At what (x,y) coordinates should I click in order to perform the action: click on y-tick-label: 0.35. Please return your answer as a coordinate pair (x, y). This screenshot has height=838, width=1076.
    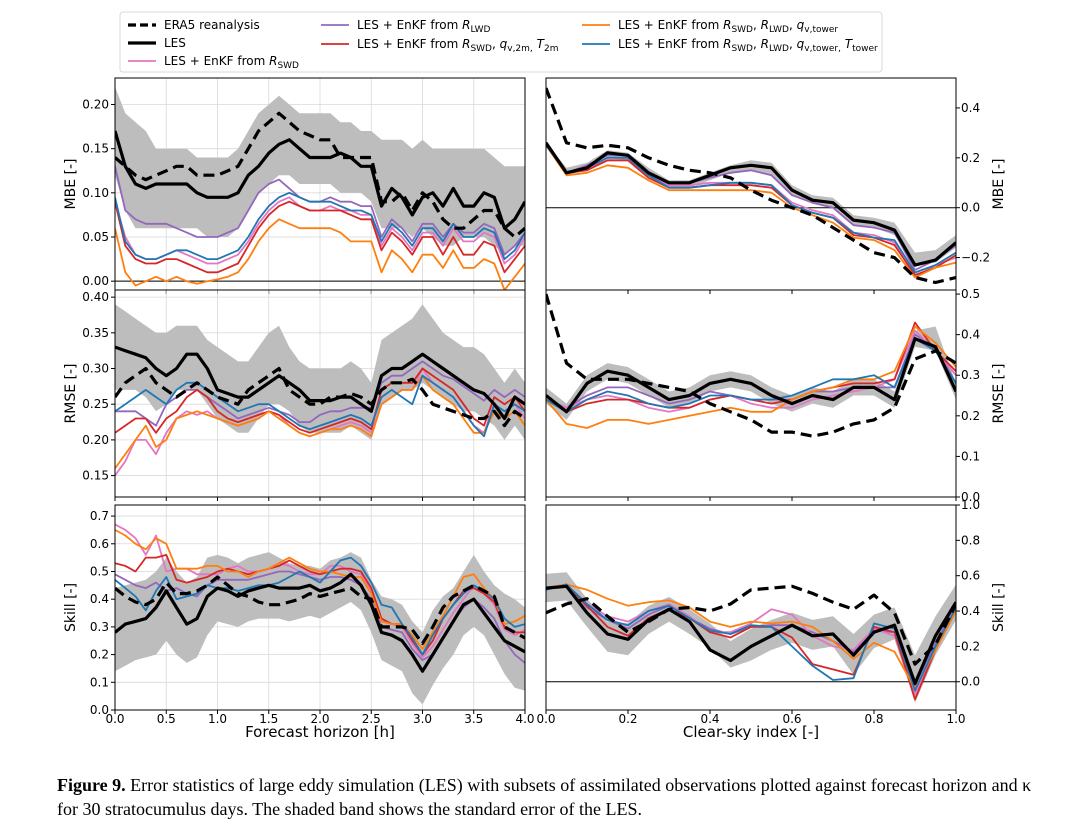
    Looking at the image, I should click on (95, 333).